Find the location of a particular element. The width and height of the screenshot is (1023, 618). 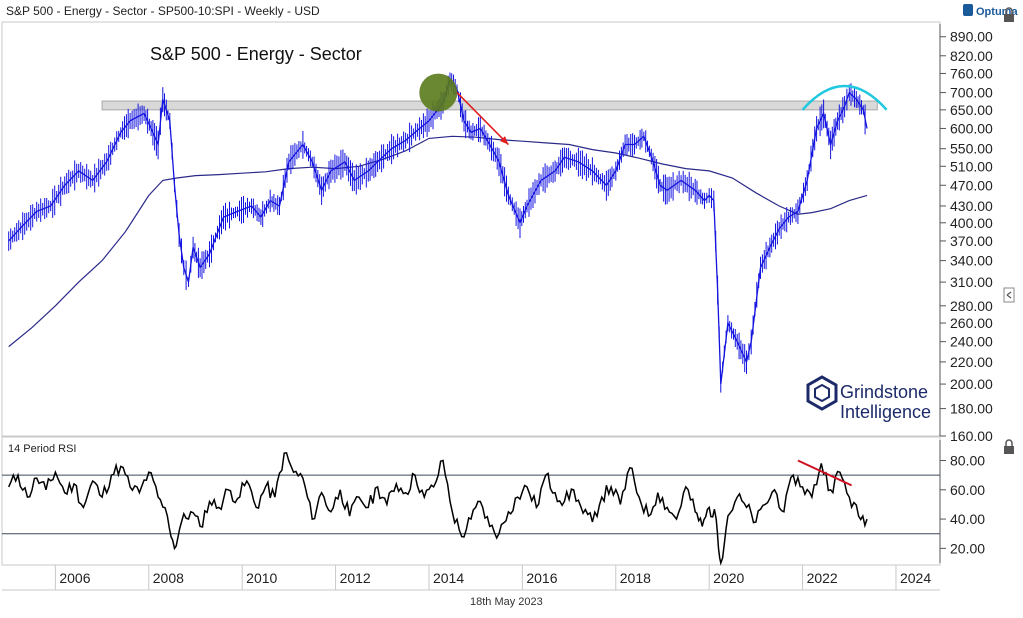

decline-arrow-head is located at coordinates (504, 140).